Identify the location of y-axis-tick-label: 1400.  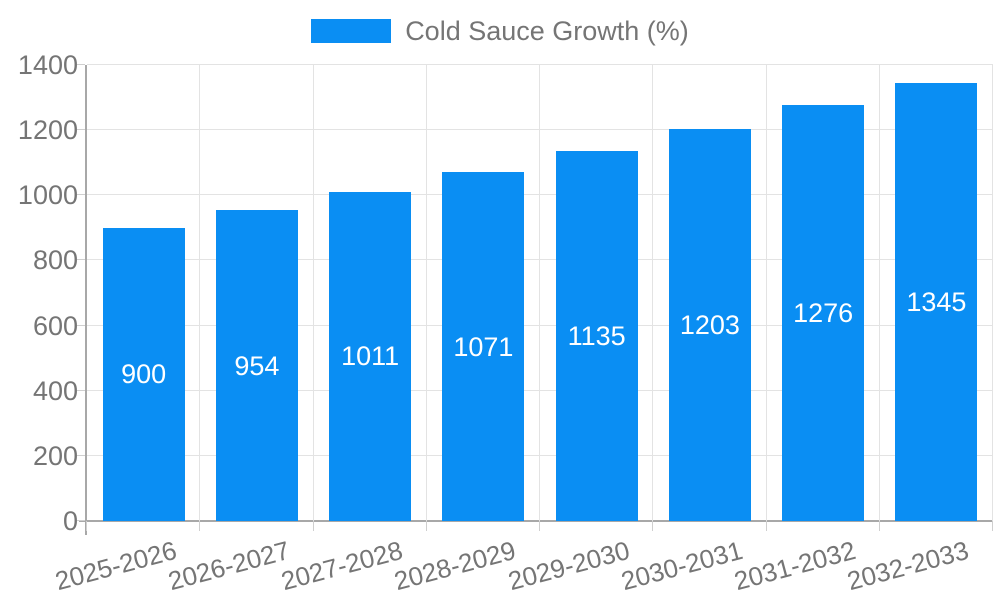
(47, 65).